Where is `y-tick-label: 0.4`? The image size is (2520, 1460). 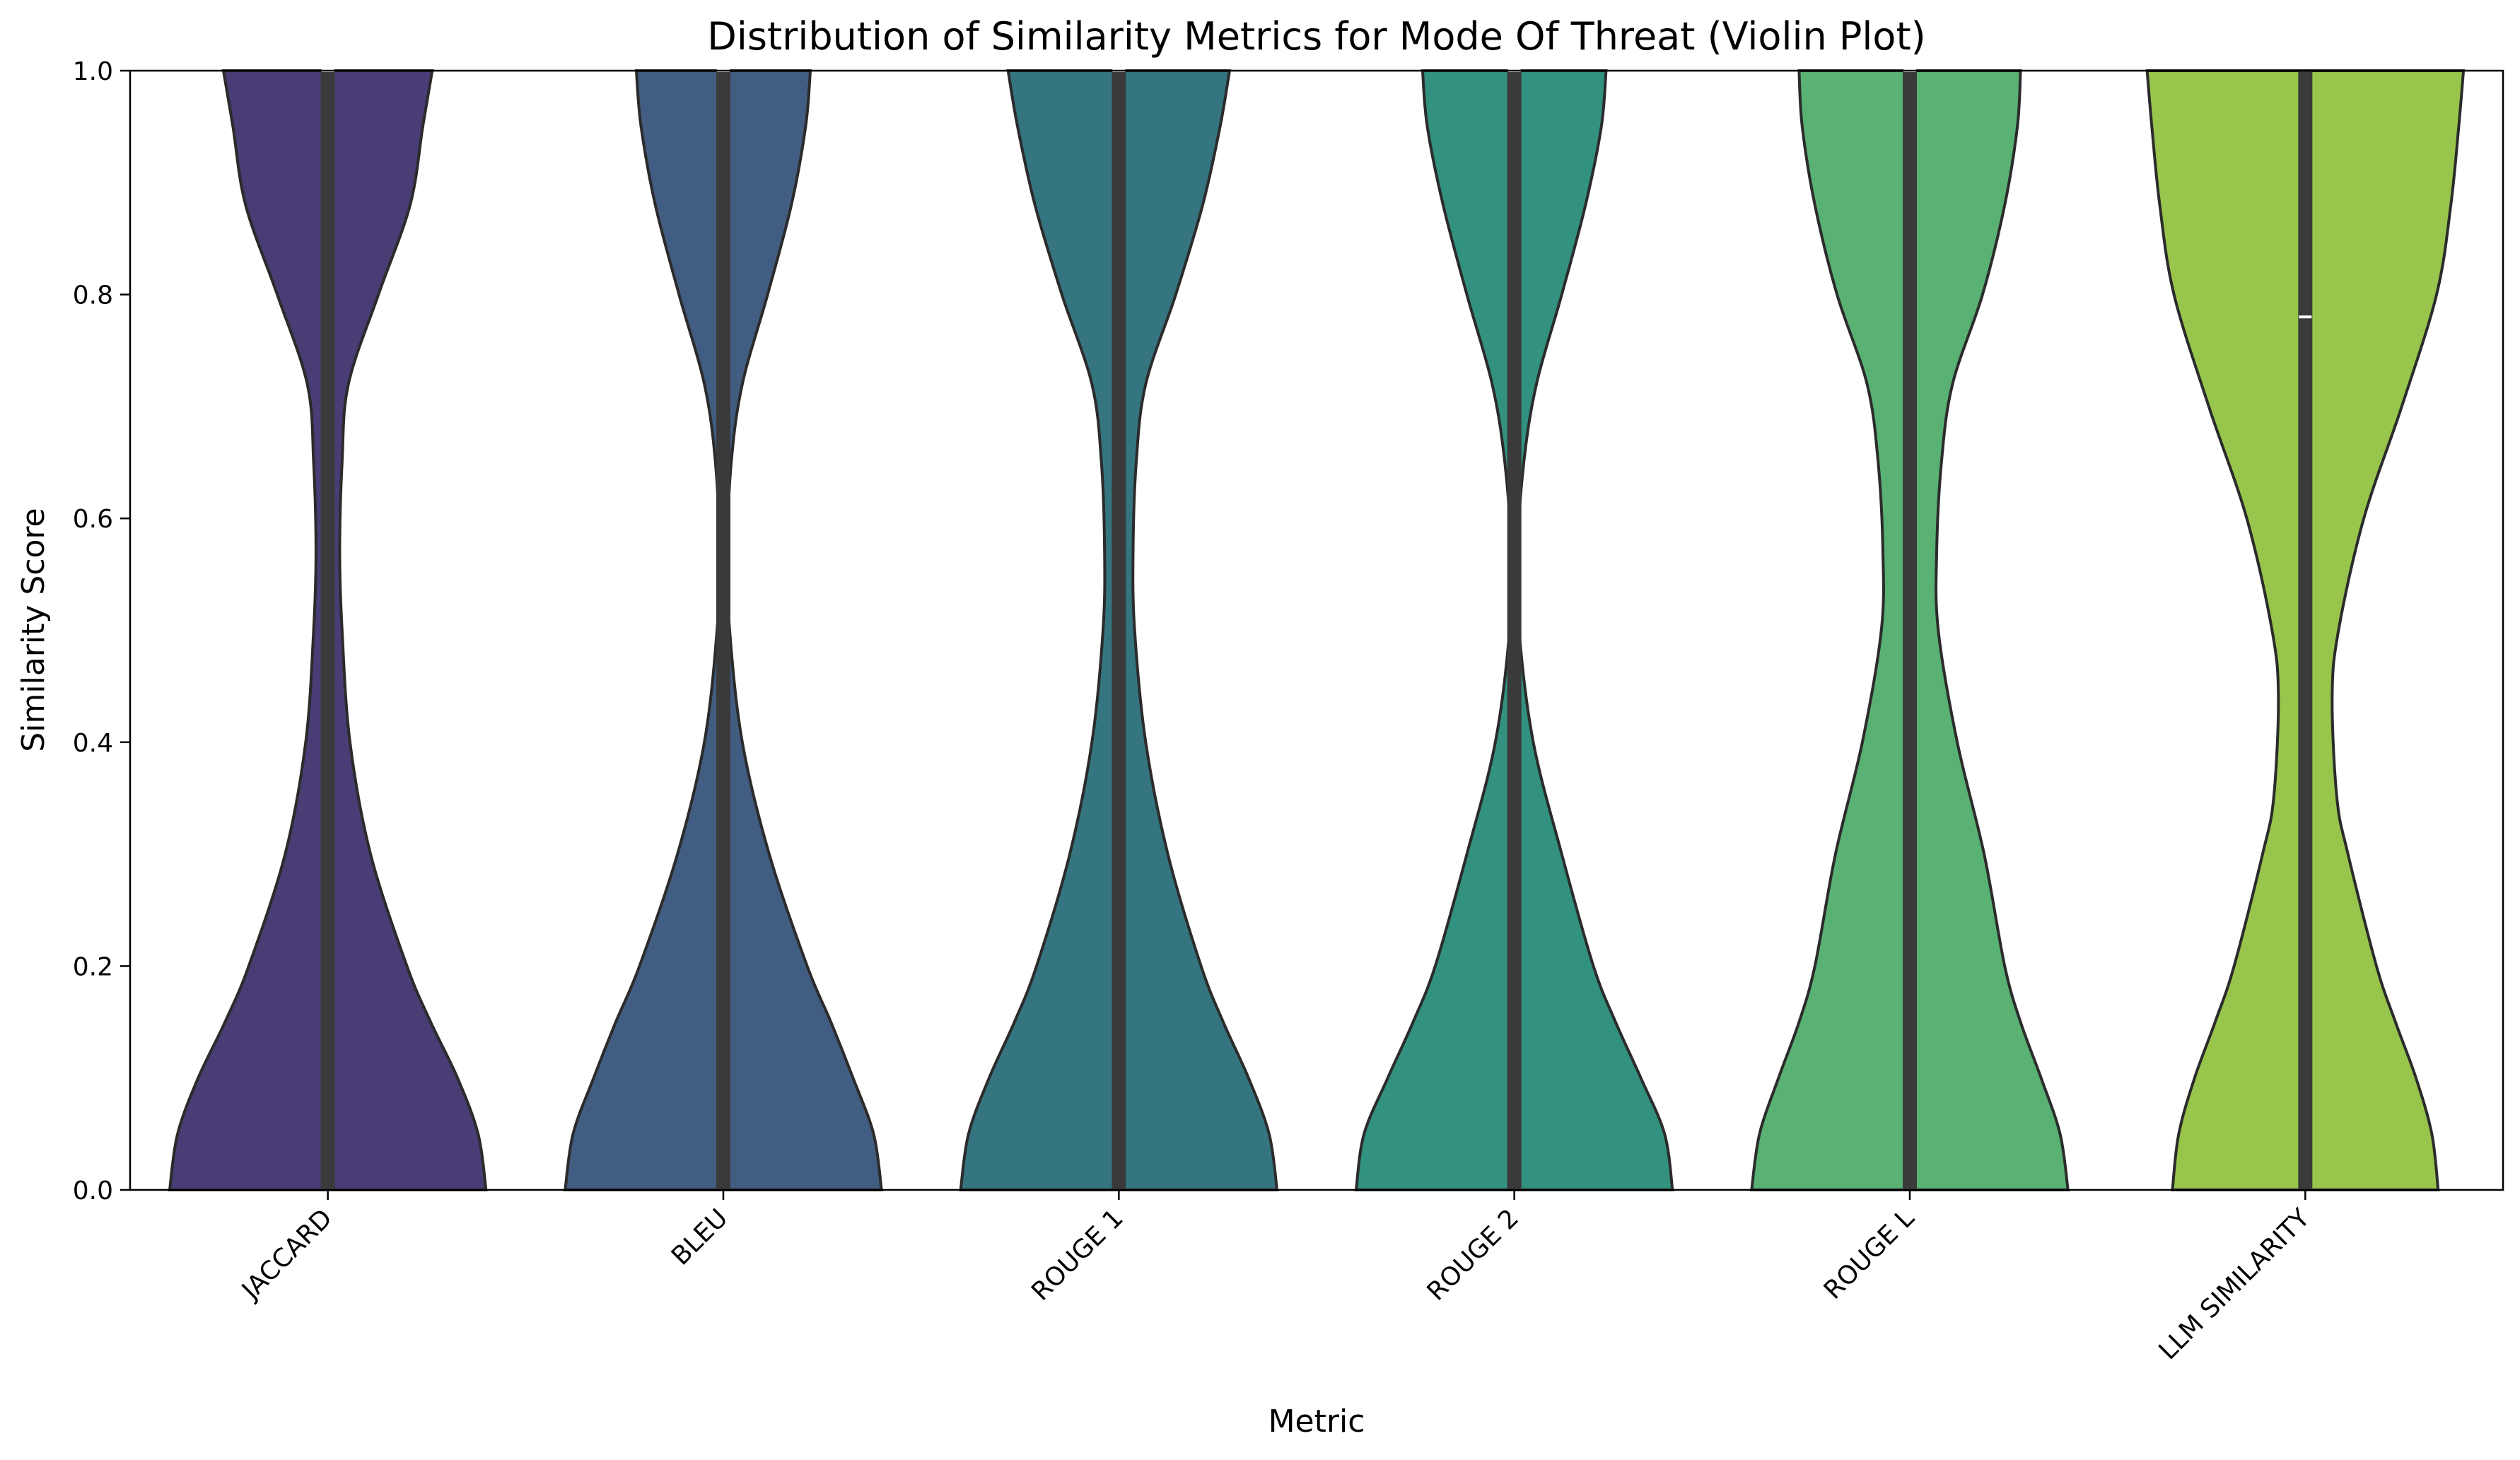
y-tick-label: 0.4 is located at coordinates (93, 743).